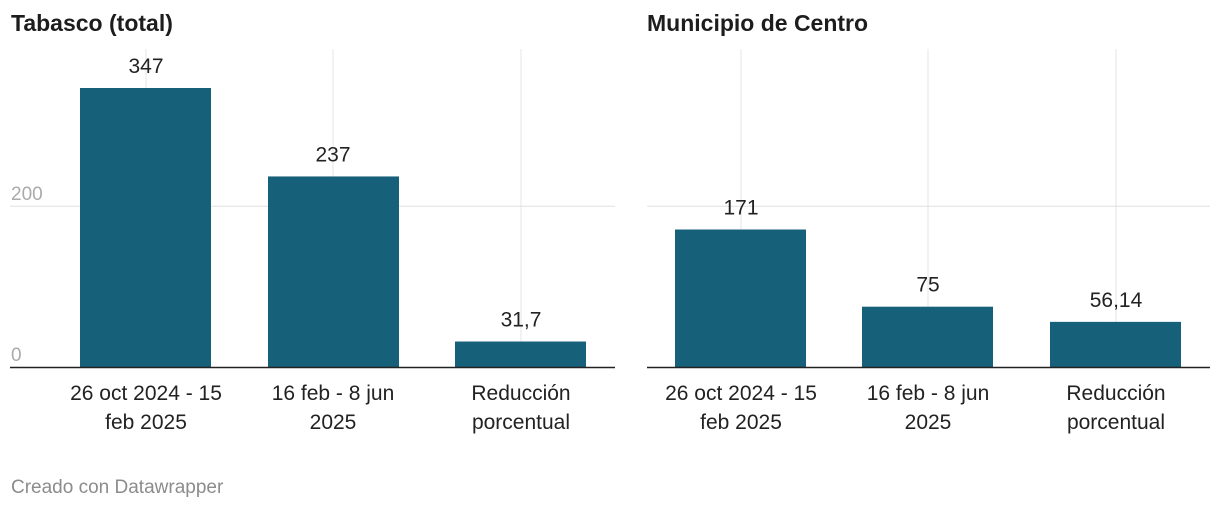 The image size is (1220, 512). Describe the element at coordinates (92, 23) in the screenshot. I see `panel-title-tabasco: Tabasco (total)` at that location.